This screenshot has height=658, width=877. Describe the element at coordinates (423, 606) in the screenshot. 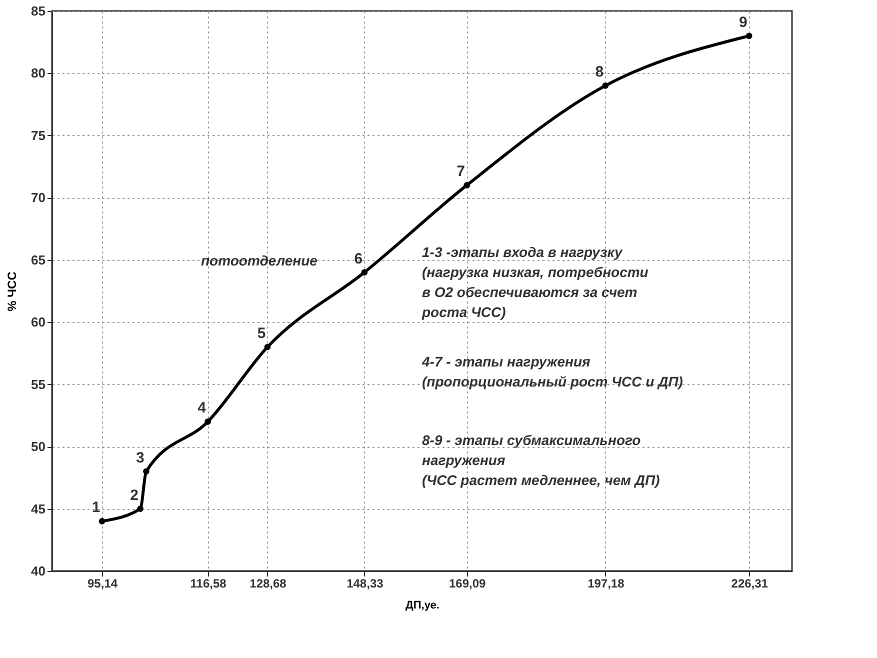

I see `x-axis-title: ДП,уе.` at that location.